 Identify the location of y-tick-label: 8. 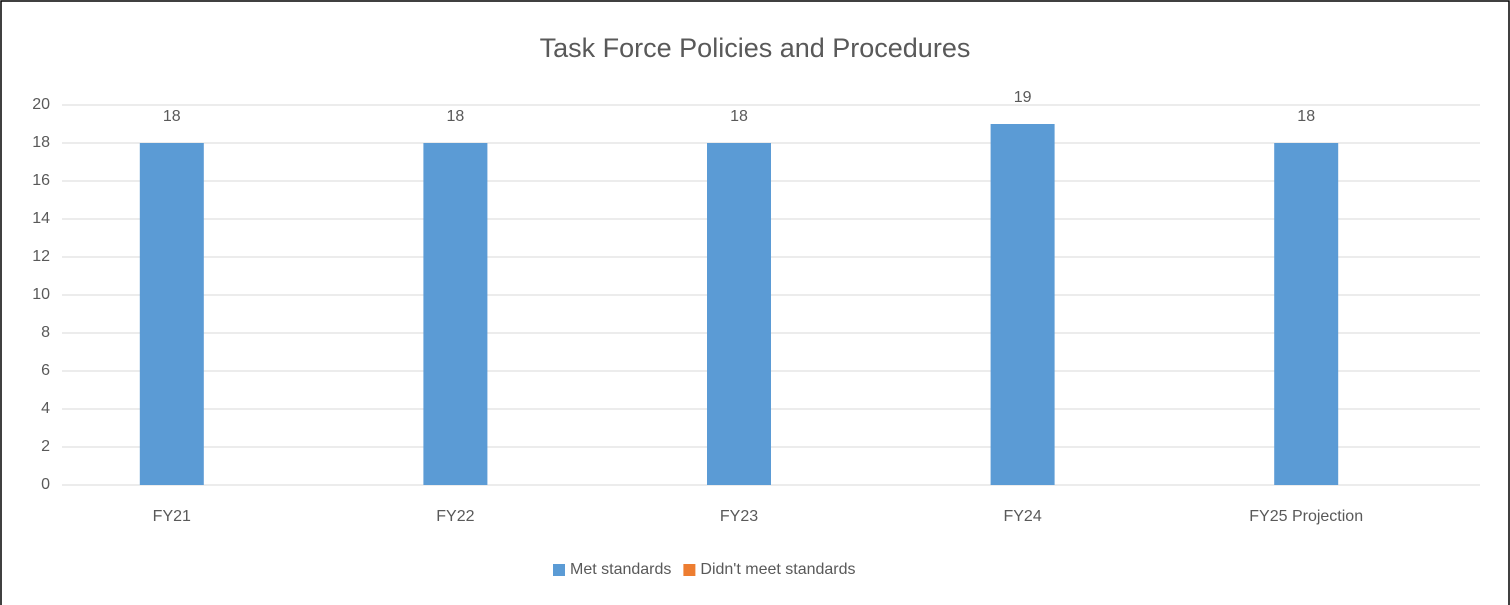
(45, 332).